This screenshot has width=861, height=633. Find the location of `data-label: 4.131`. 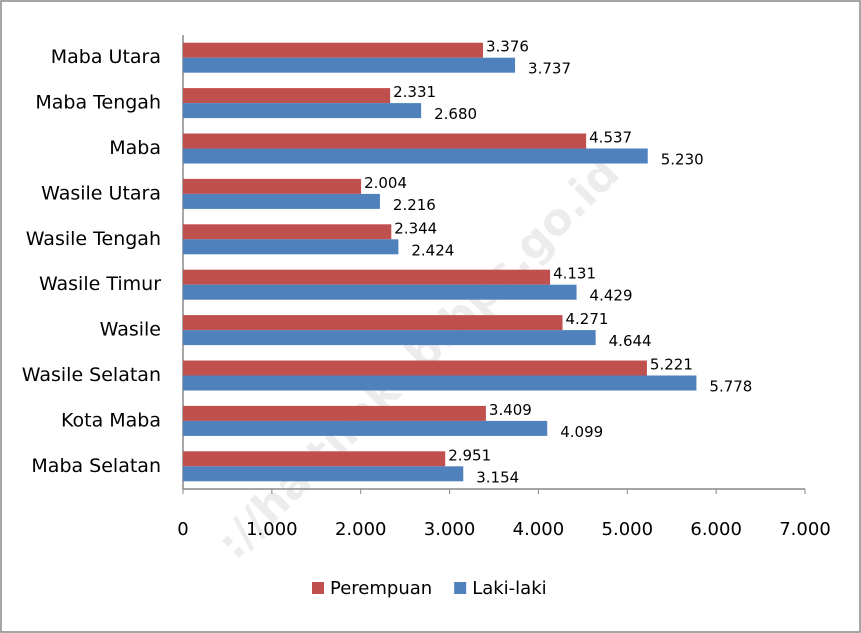

data-label: 4.131 is located at coordinates (574, 274).